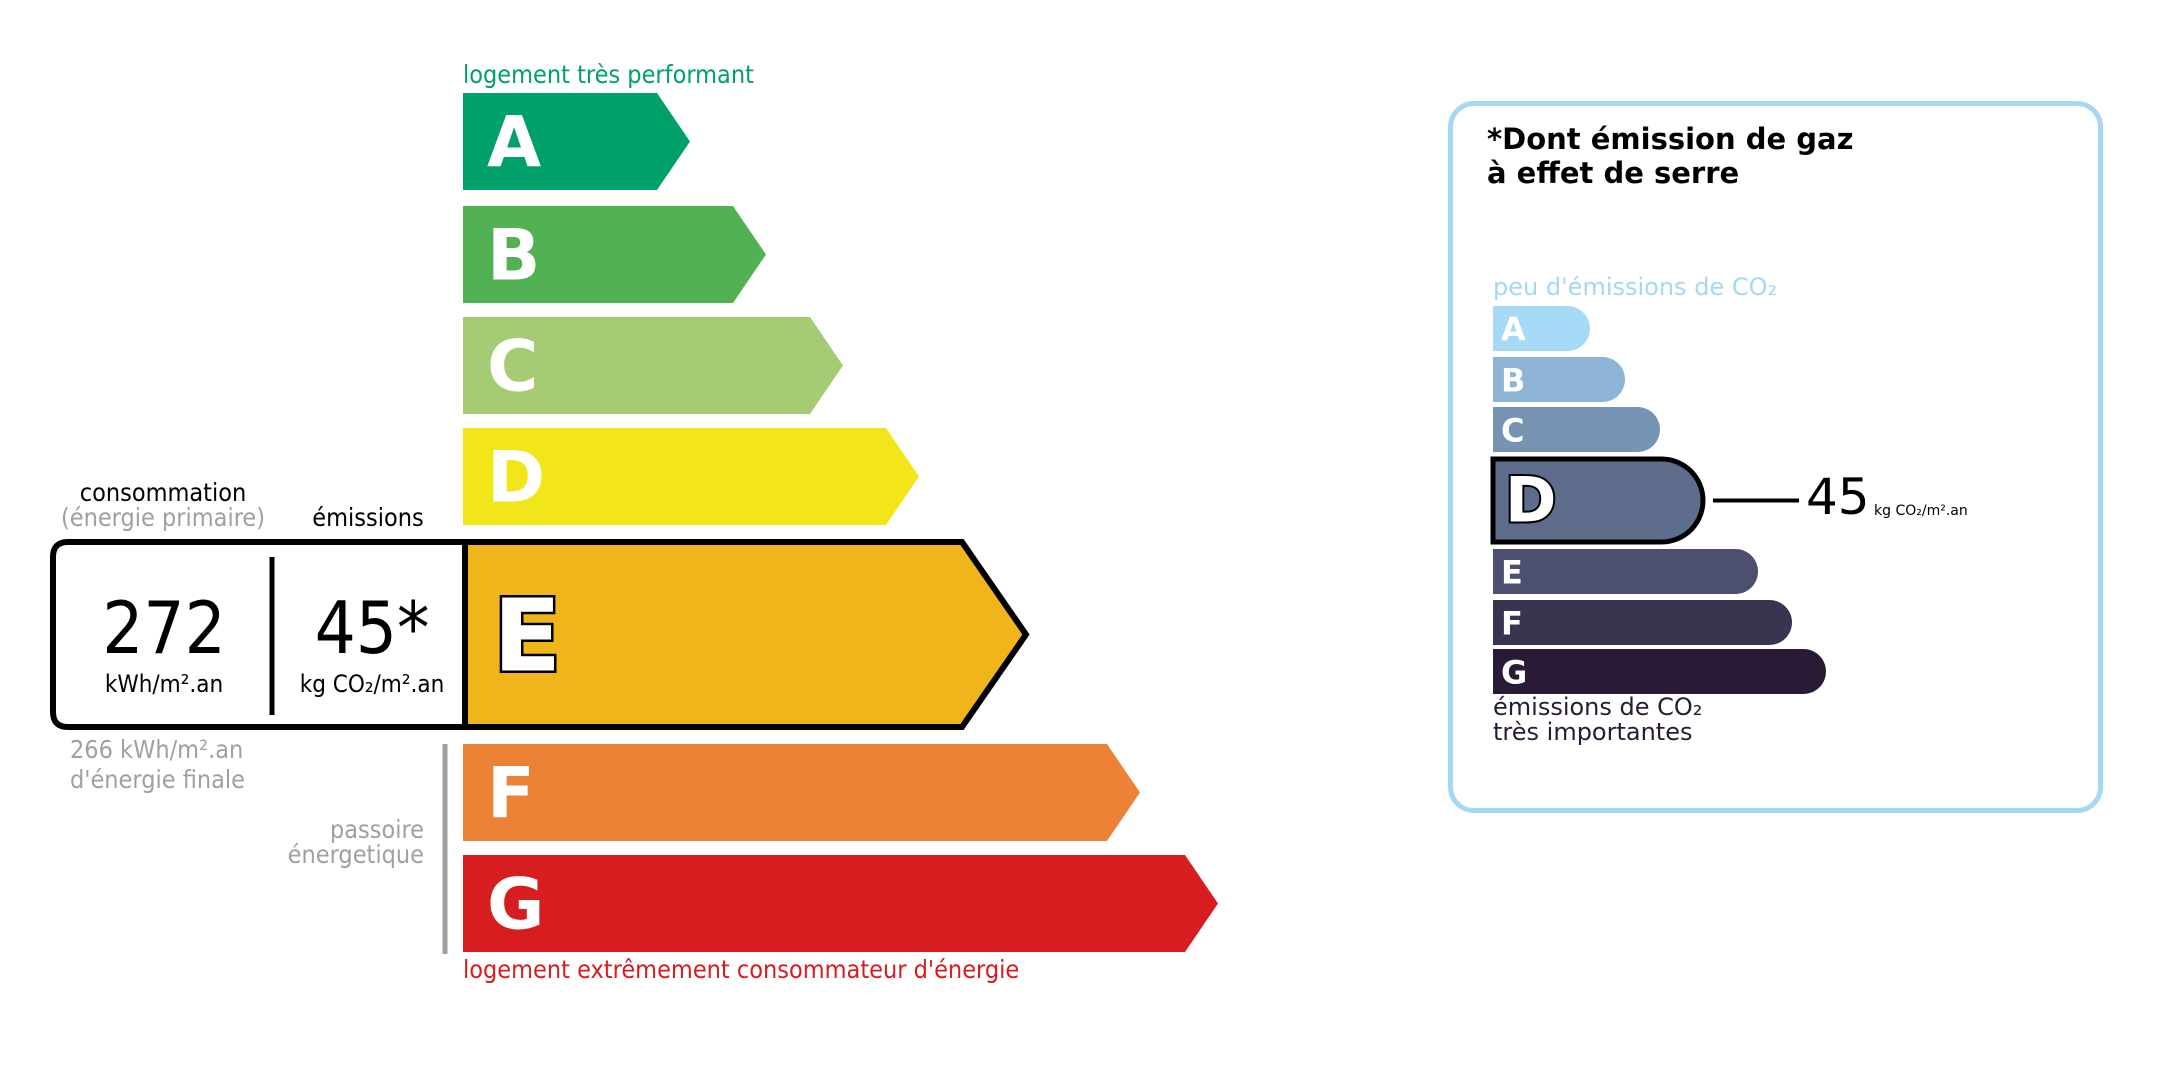 The width and height of the screenshot is (2169, 1079). What do you see at coordinates (1542, 328) in the screenshot?
I see `ges-class-a-bar` at bounding box center [1542, 328].